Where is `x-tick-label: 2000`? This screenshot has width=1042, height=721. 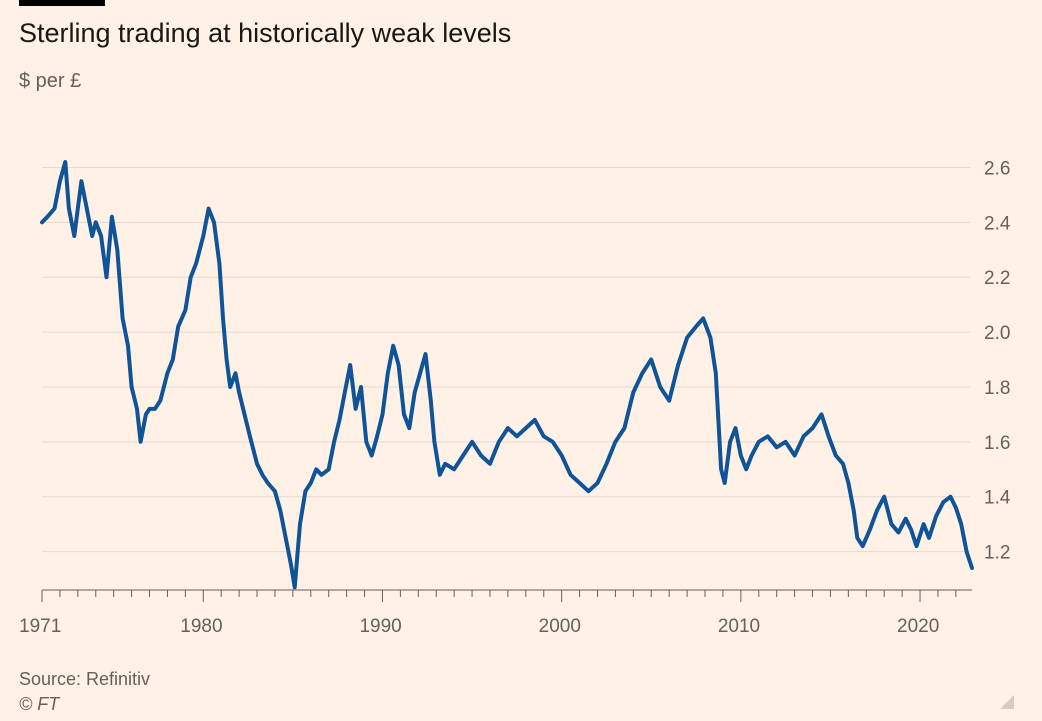 x-tick-label: 2000 is located at coordinates (560, 626).